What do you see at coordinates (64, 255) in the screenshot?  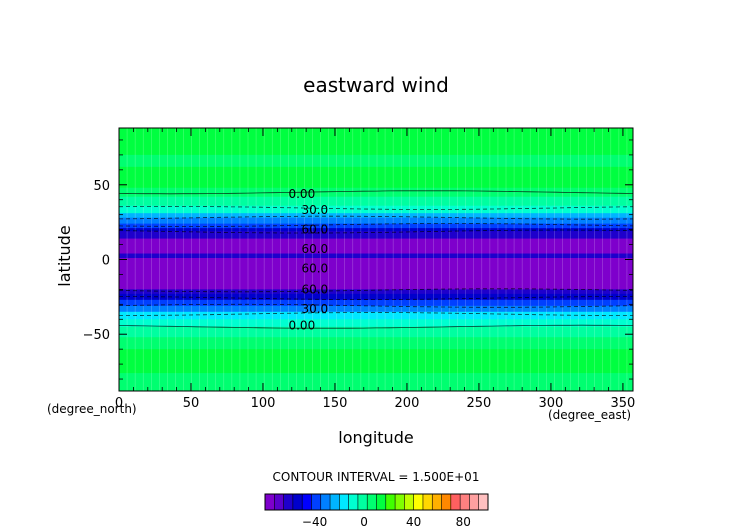 I see `y-axis-label: latitude` at bounding box center [64, 255].